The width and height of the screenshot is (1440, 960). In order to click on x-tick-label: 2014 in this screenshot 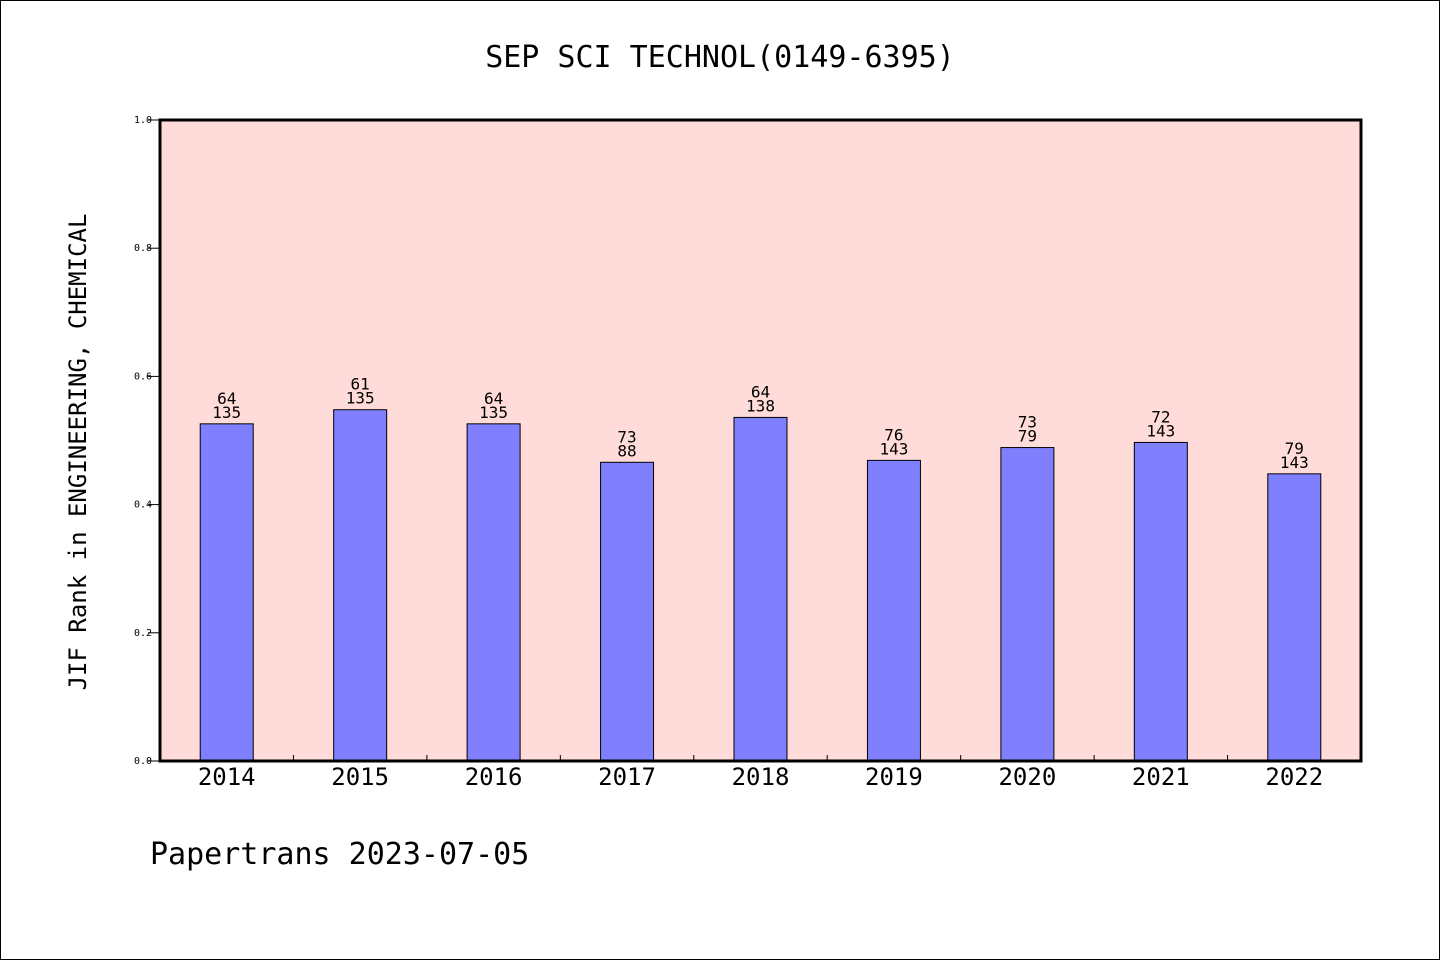, I will do `click(227, 777)`.